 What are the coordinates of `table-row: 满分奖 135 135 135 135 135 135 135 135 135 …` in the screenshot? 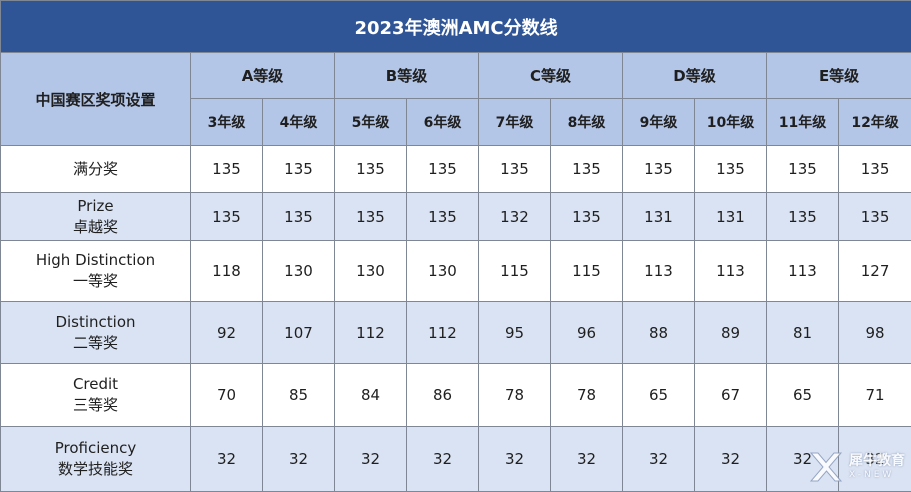 It's located at (456, 169).